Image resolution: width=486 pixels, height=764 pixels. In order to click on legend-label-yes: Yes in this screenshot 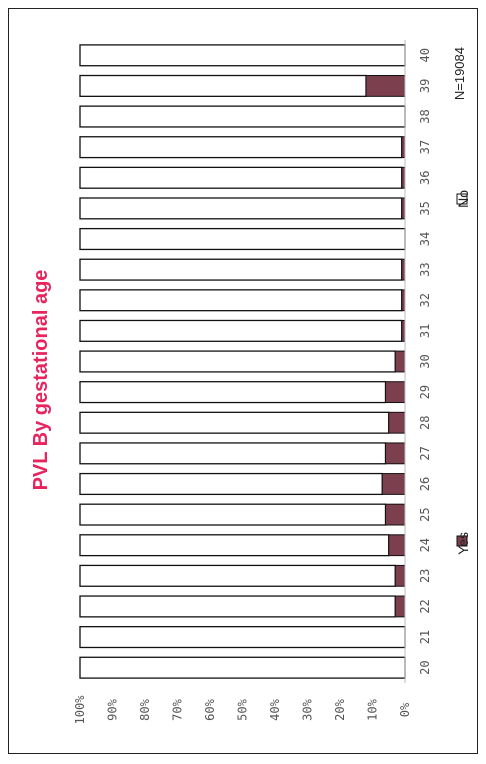, I will do `click(463, 543)`.